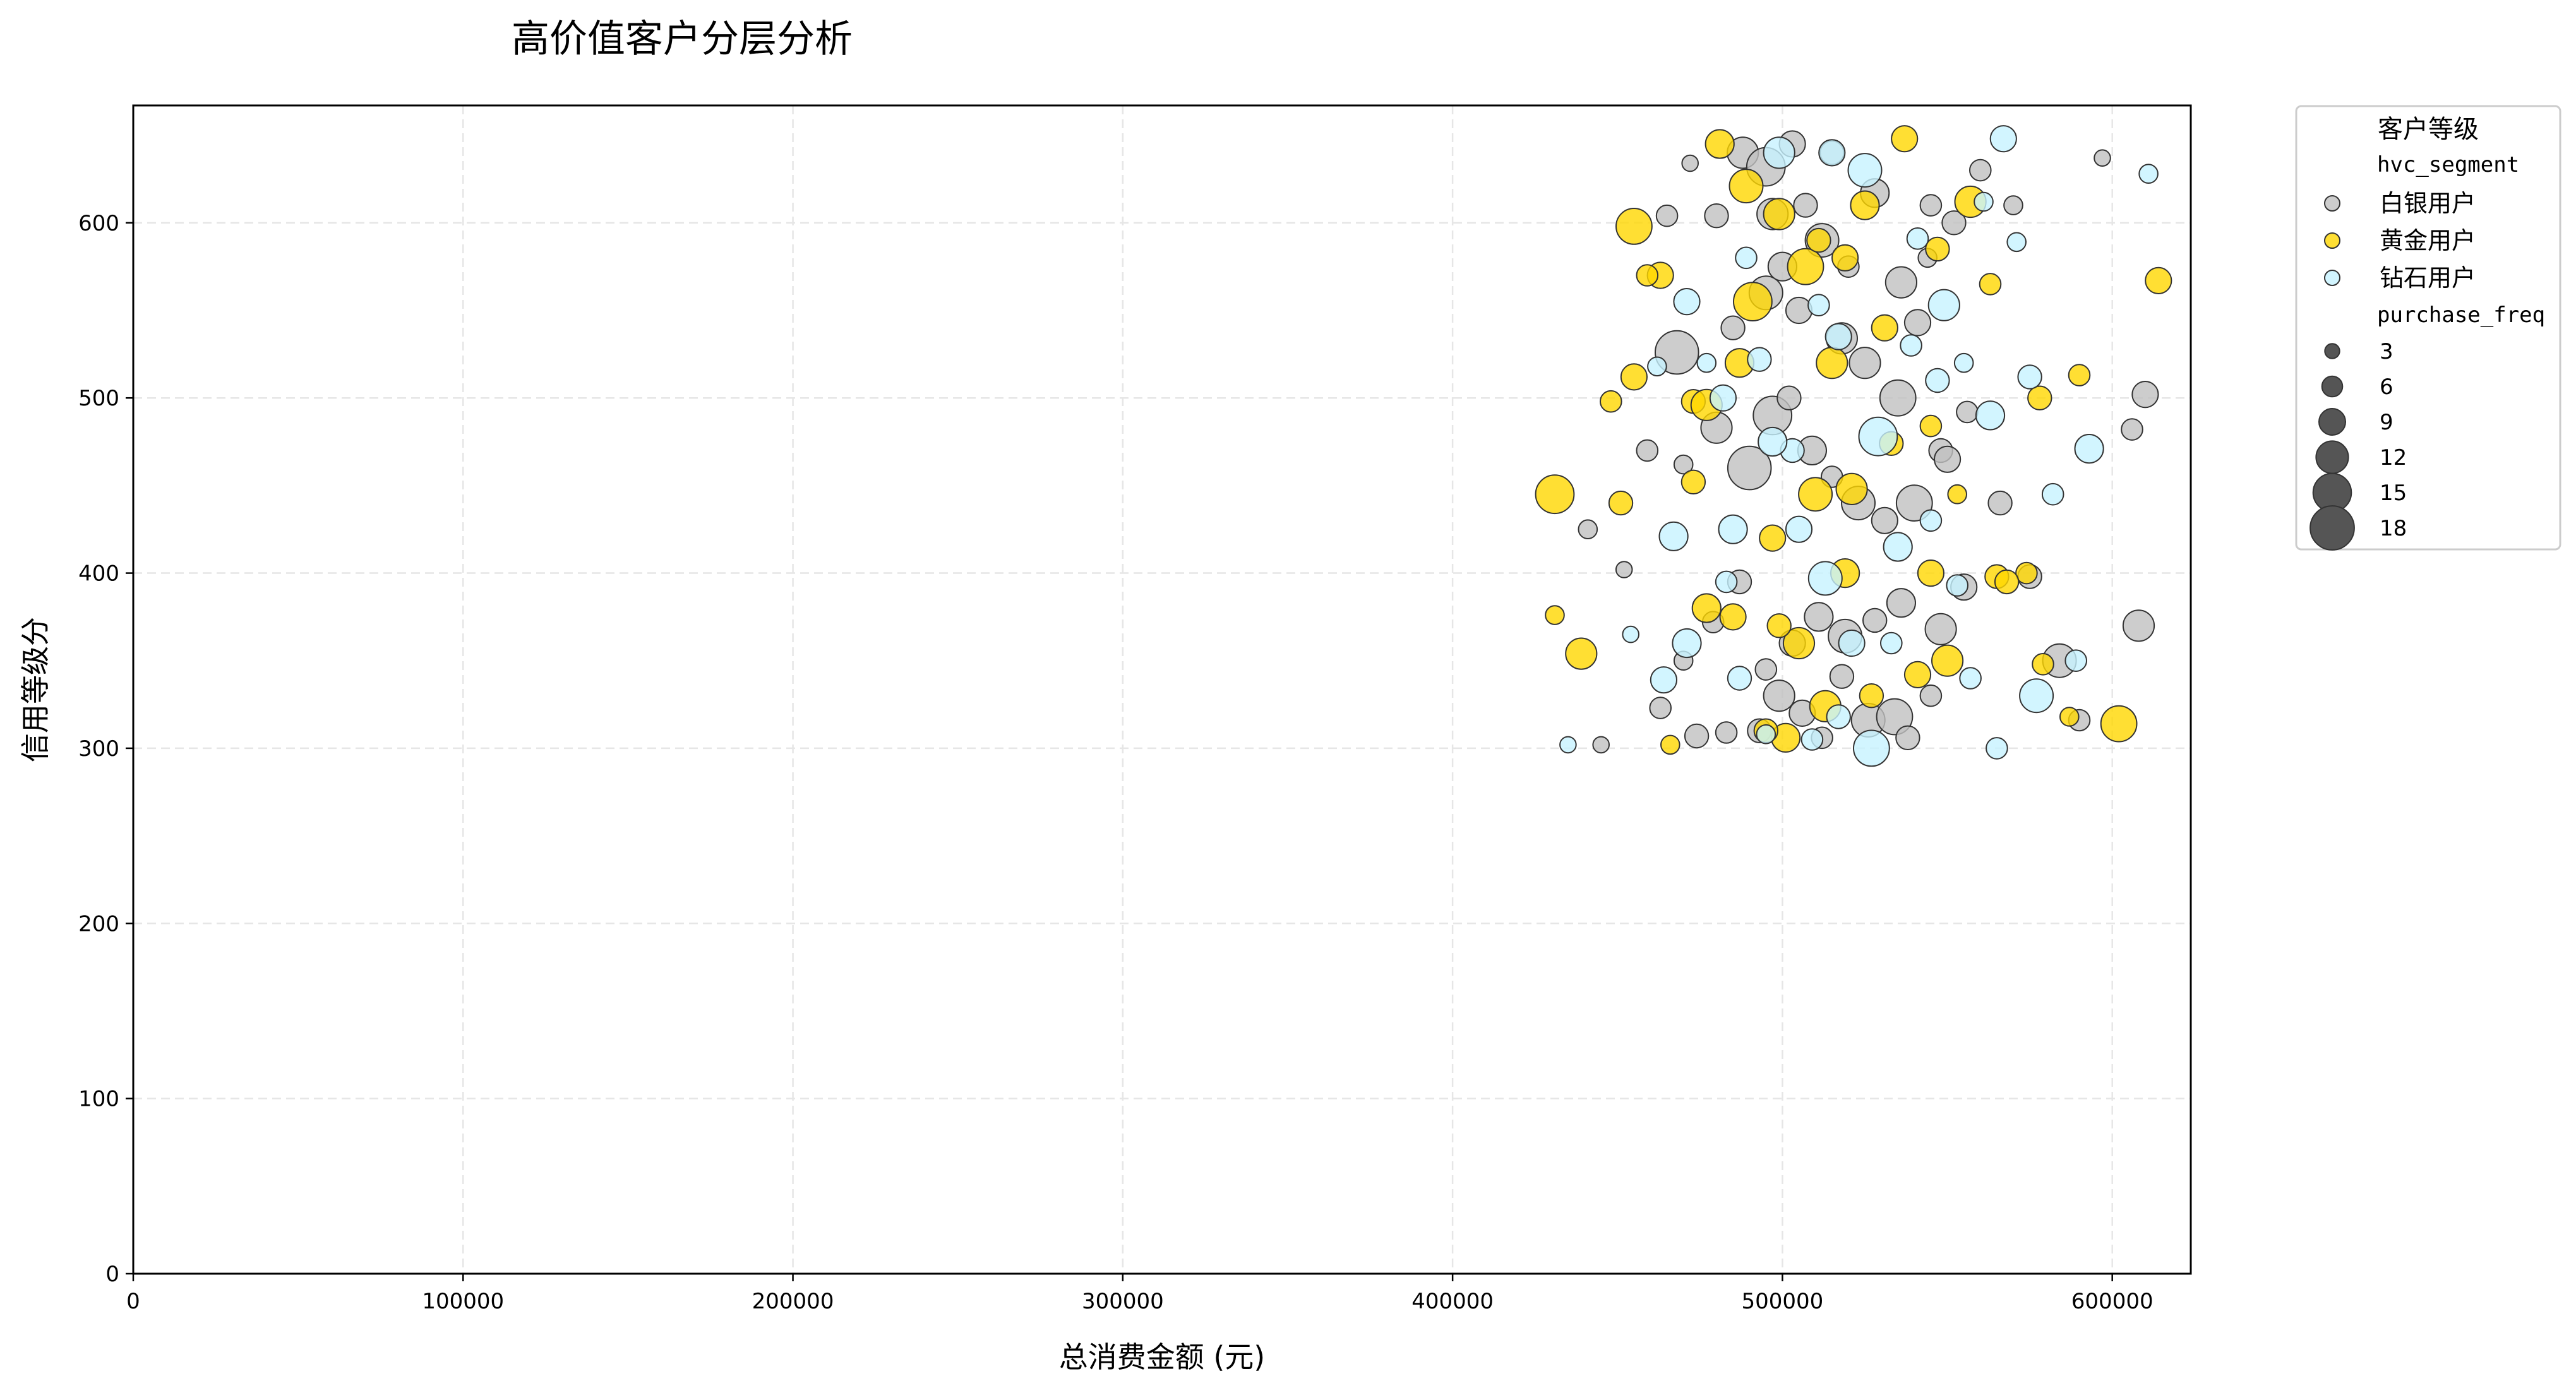  What do you see at coordinates (1162, 1357) in the screenshot?
I see `x-axis-label: 总消费金额 (元)` at bounding box center [1162, 1357].